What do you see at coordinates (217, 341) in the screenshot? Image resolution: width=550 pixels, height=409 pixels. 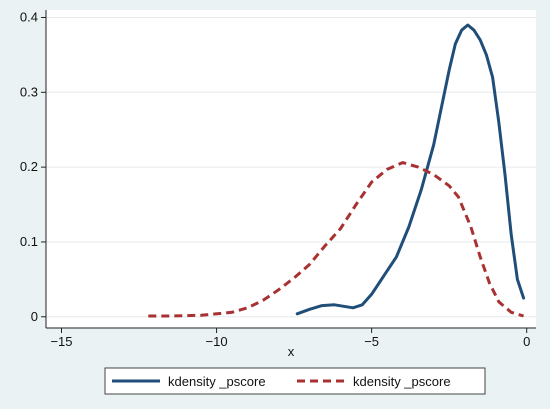 I see `x-tick-label: −10` at bounding box center [217, 341].